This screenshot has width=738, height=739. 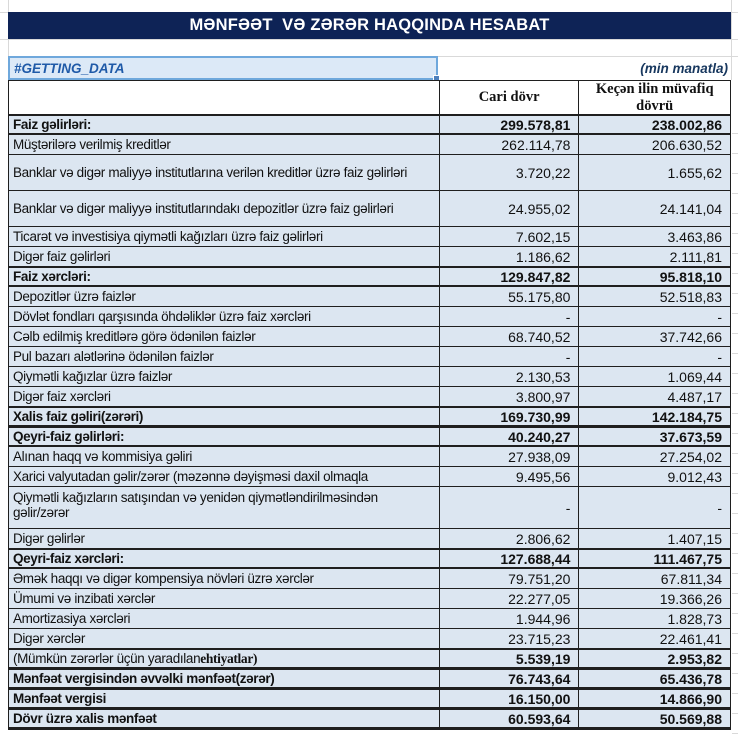 I want to click on row-label-cell: Amortizasiya xərcləri, so click(x=224, y=618).